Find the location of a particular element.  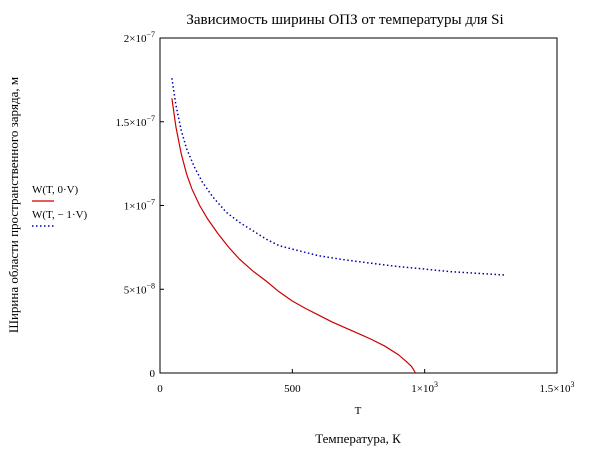

x-tick-label: 1.5×10³ is located at coordinates (557, 387).